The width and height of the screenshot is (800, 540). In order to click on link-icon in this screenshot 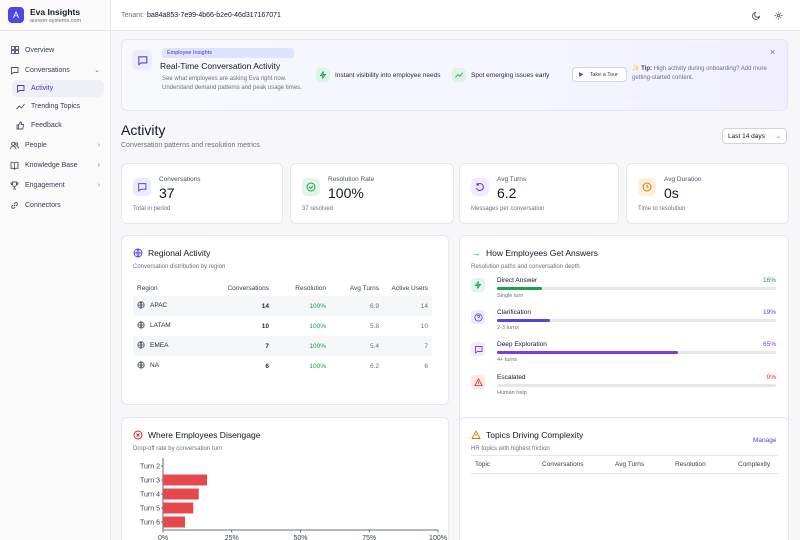, I will do `click(14, 205)`.